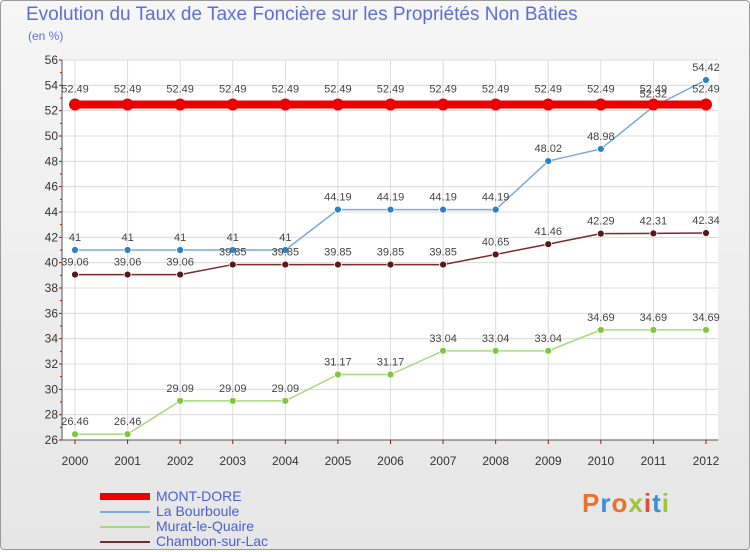 This screenshot has height=552, width=750. I want to click on series-chambon-sur-lac, so click(390, 254).